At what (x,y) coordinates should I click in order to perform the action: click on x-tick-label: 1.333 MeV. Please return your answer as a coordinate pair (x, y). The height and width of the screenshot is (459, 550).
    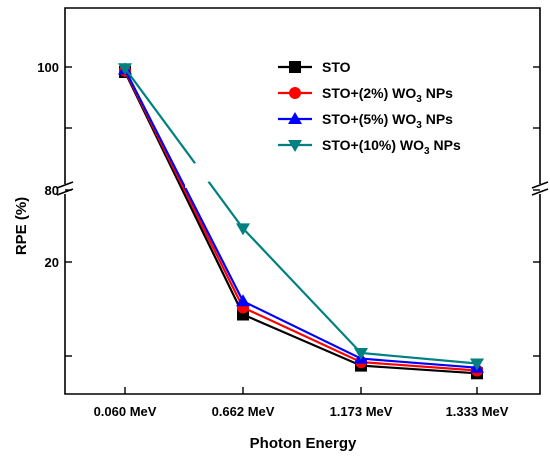
    Looking at the image, I should click on (477, 411).